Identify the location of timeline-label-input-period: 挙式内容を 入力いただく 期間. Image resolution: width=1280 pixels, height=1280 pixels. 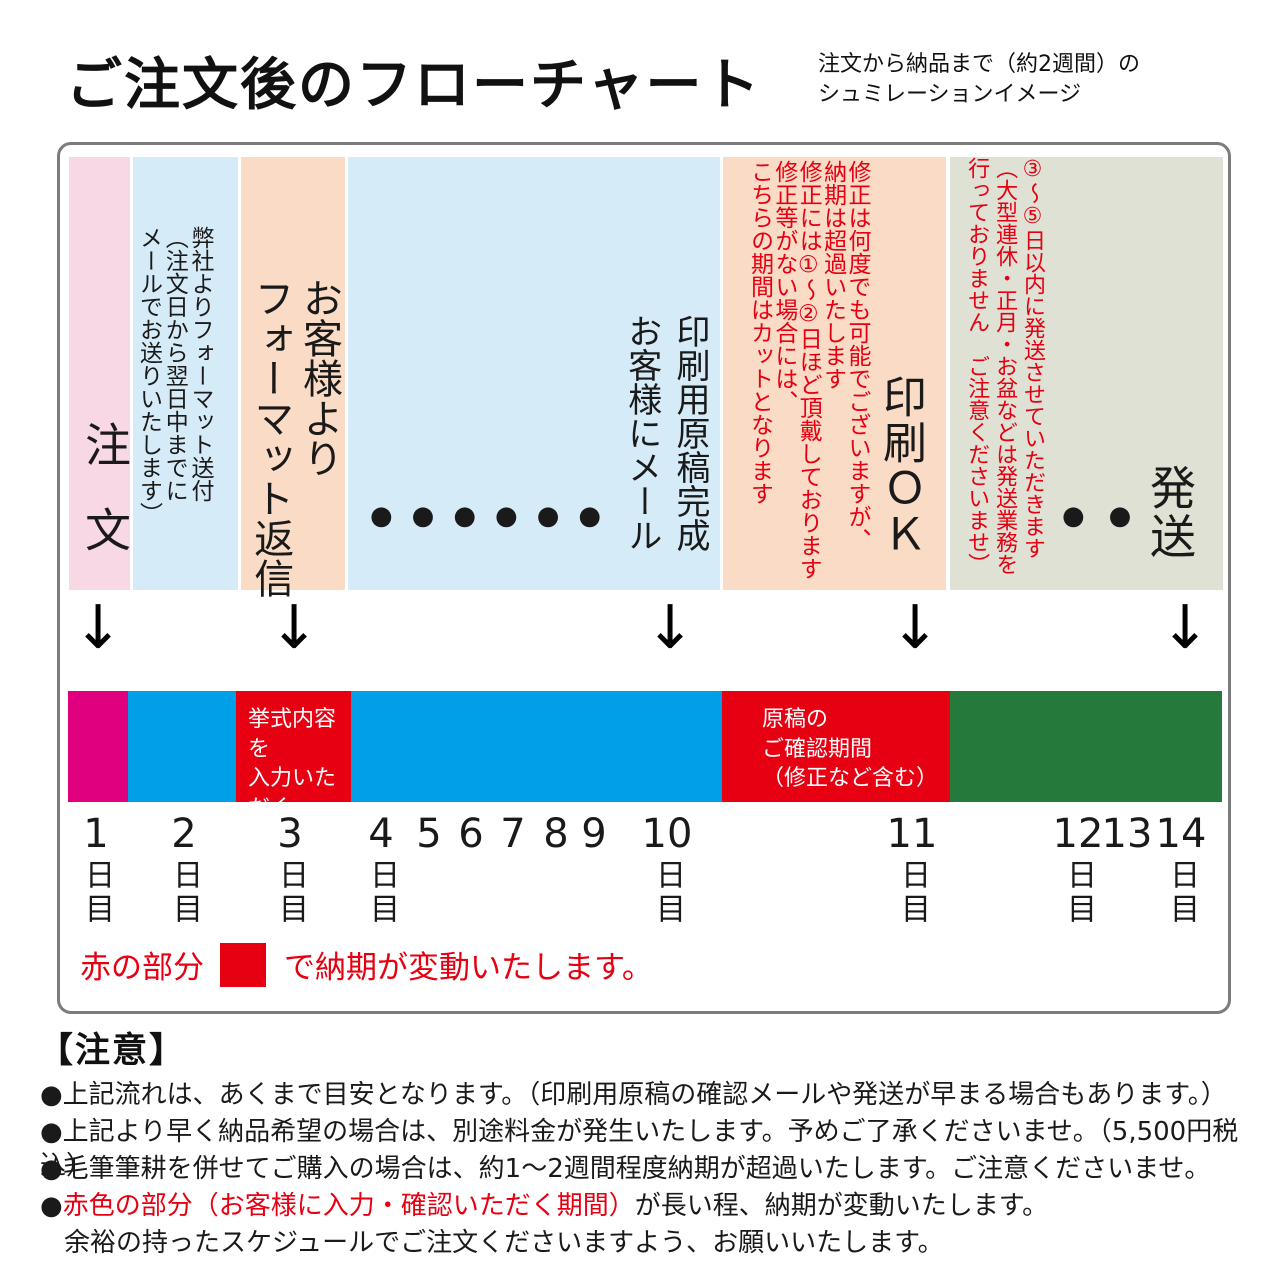
(292, 779).